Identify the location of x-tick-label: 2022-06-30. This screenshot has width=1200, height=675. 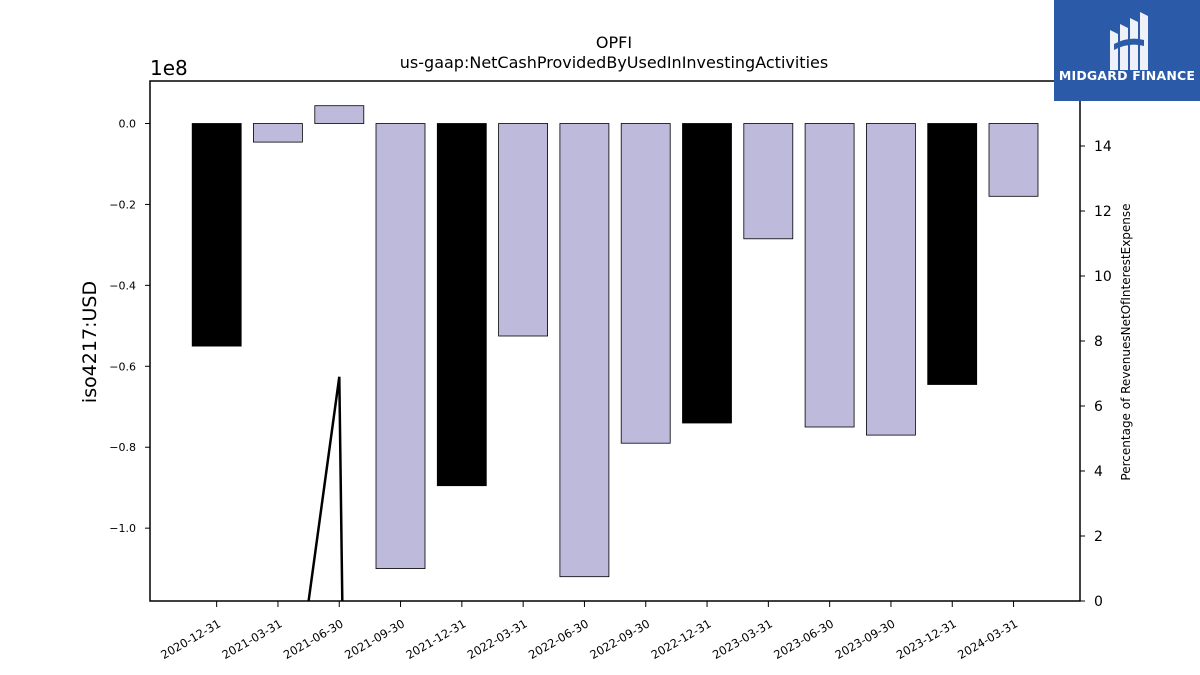
(558, 639).